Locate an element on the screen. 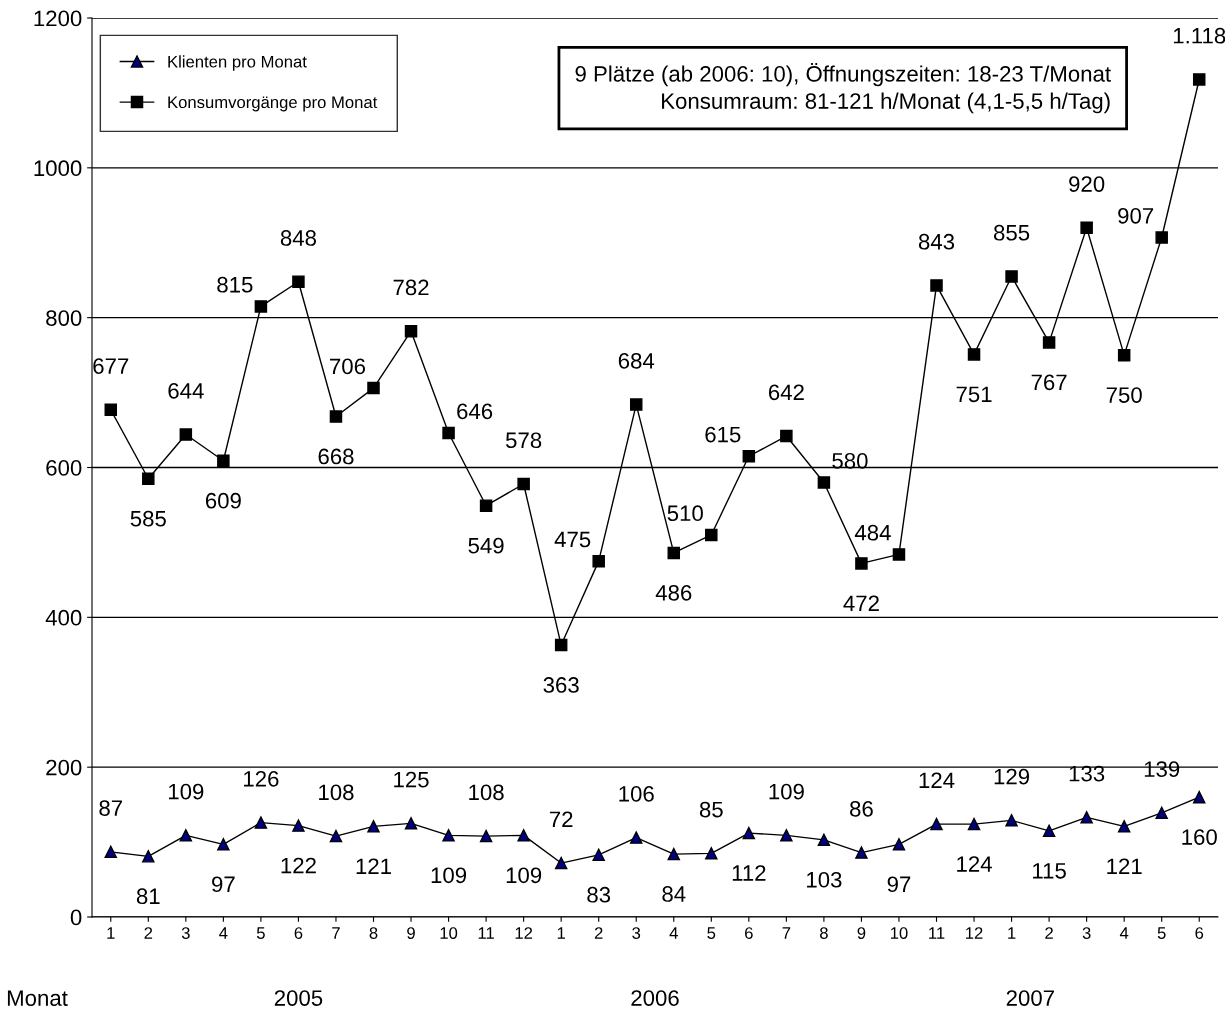 The height and width of the screenshot is (1018, 1225). data-label: 843 is located at coordinates (936, 241).